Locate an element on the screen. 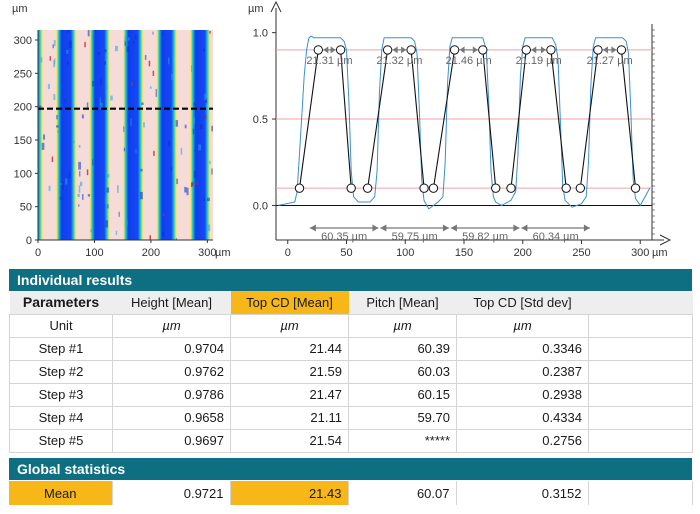  height-value: 0.9704 is located at coordinates (171, 348).